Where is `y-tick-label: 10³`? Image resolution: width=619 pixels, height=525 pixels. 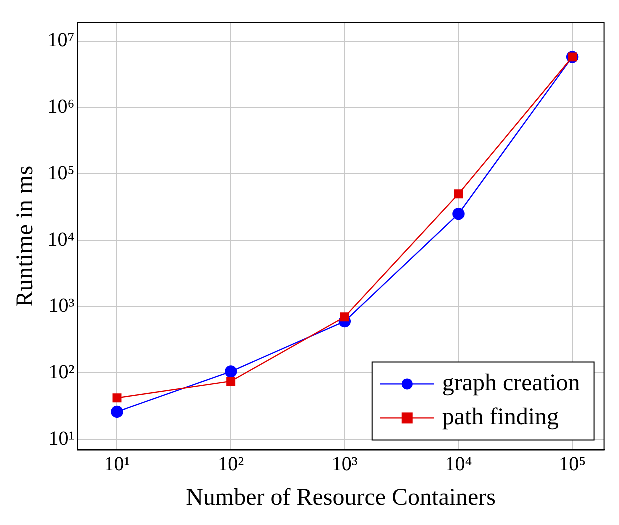 y-tick-label: 10³ is located at coordinates (61, 306).